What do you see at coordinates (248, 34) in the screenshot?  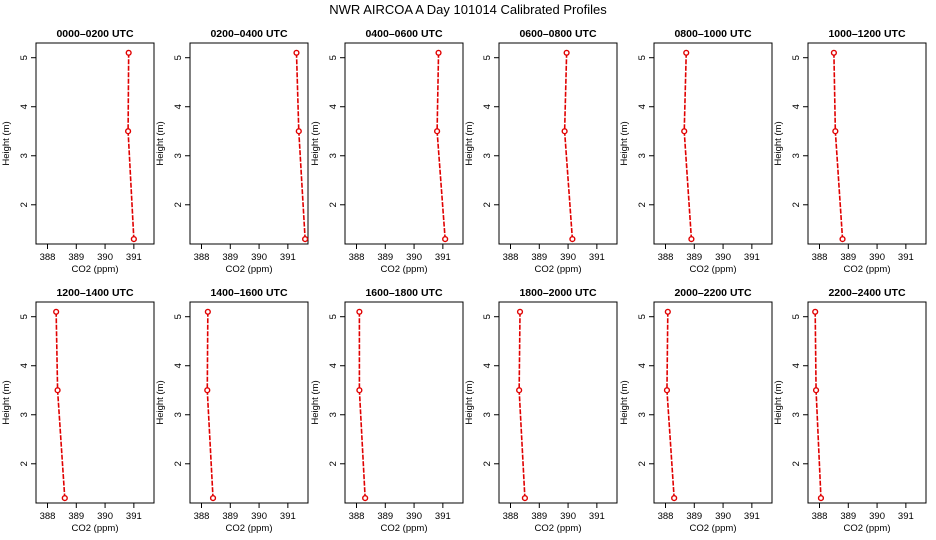 I see `panel-title: 0200–0400 UTC` at bounding box center [248, 34].